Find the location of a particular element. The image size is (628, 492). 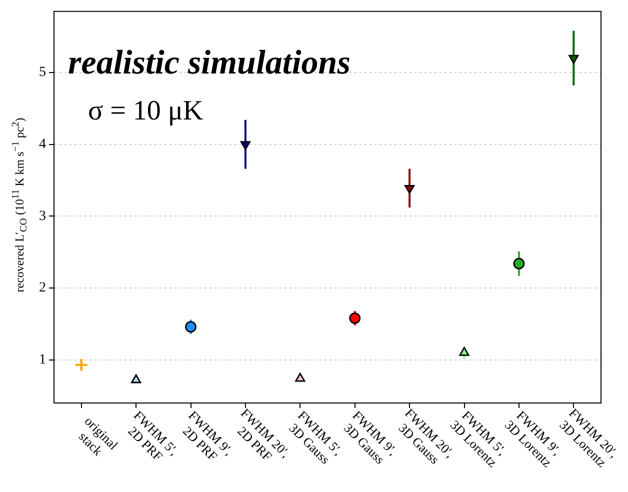

y-tick-label: 5 is located at coordinates (42, 72).